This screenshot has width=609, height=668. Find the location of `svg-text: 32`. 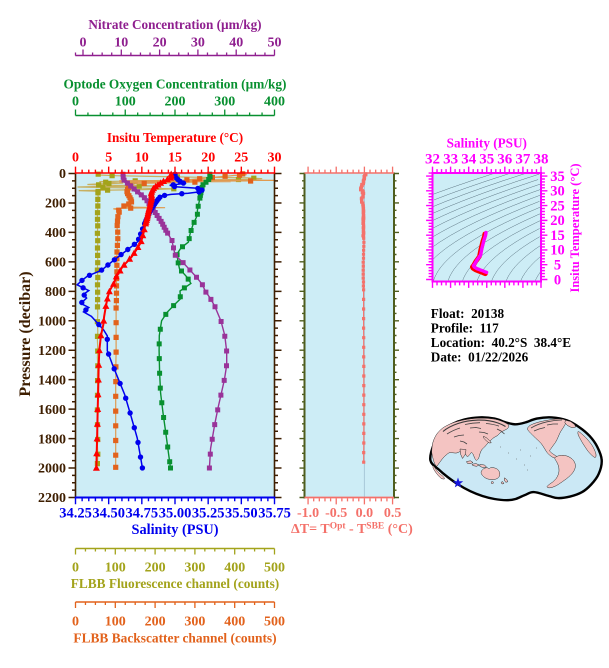

svg-text: 32 is located at coordinates (432, 160).